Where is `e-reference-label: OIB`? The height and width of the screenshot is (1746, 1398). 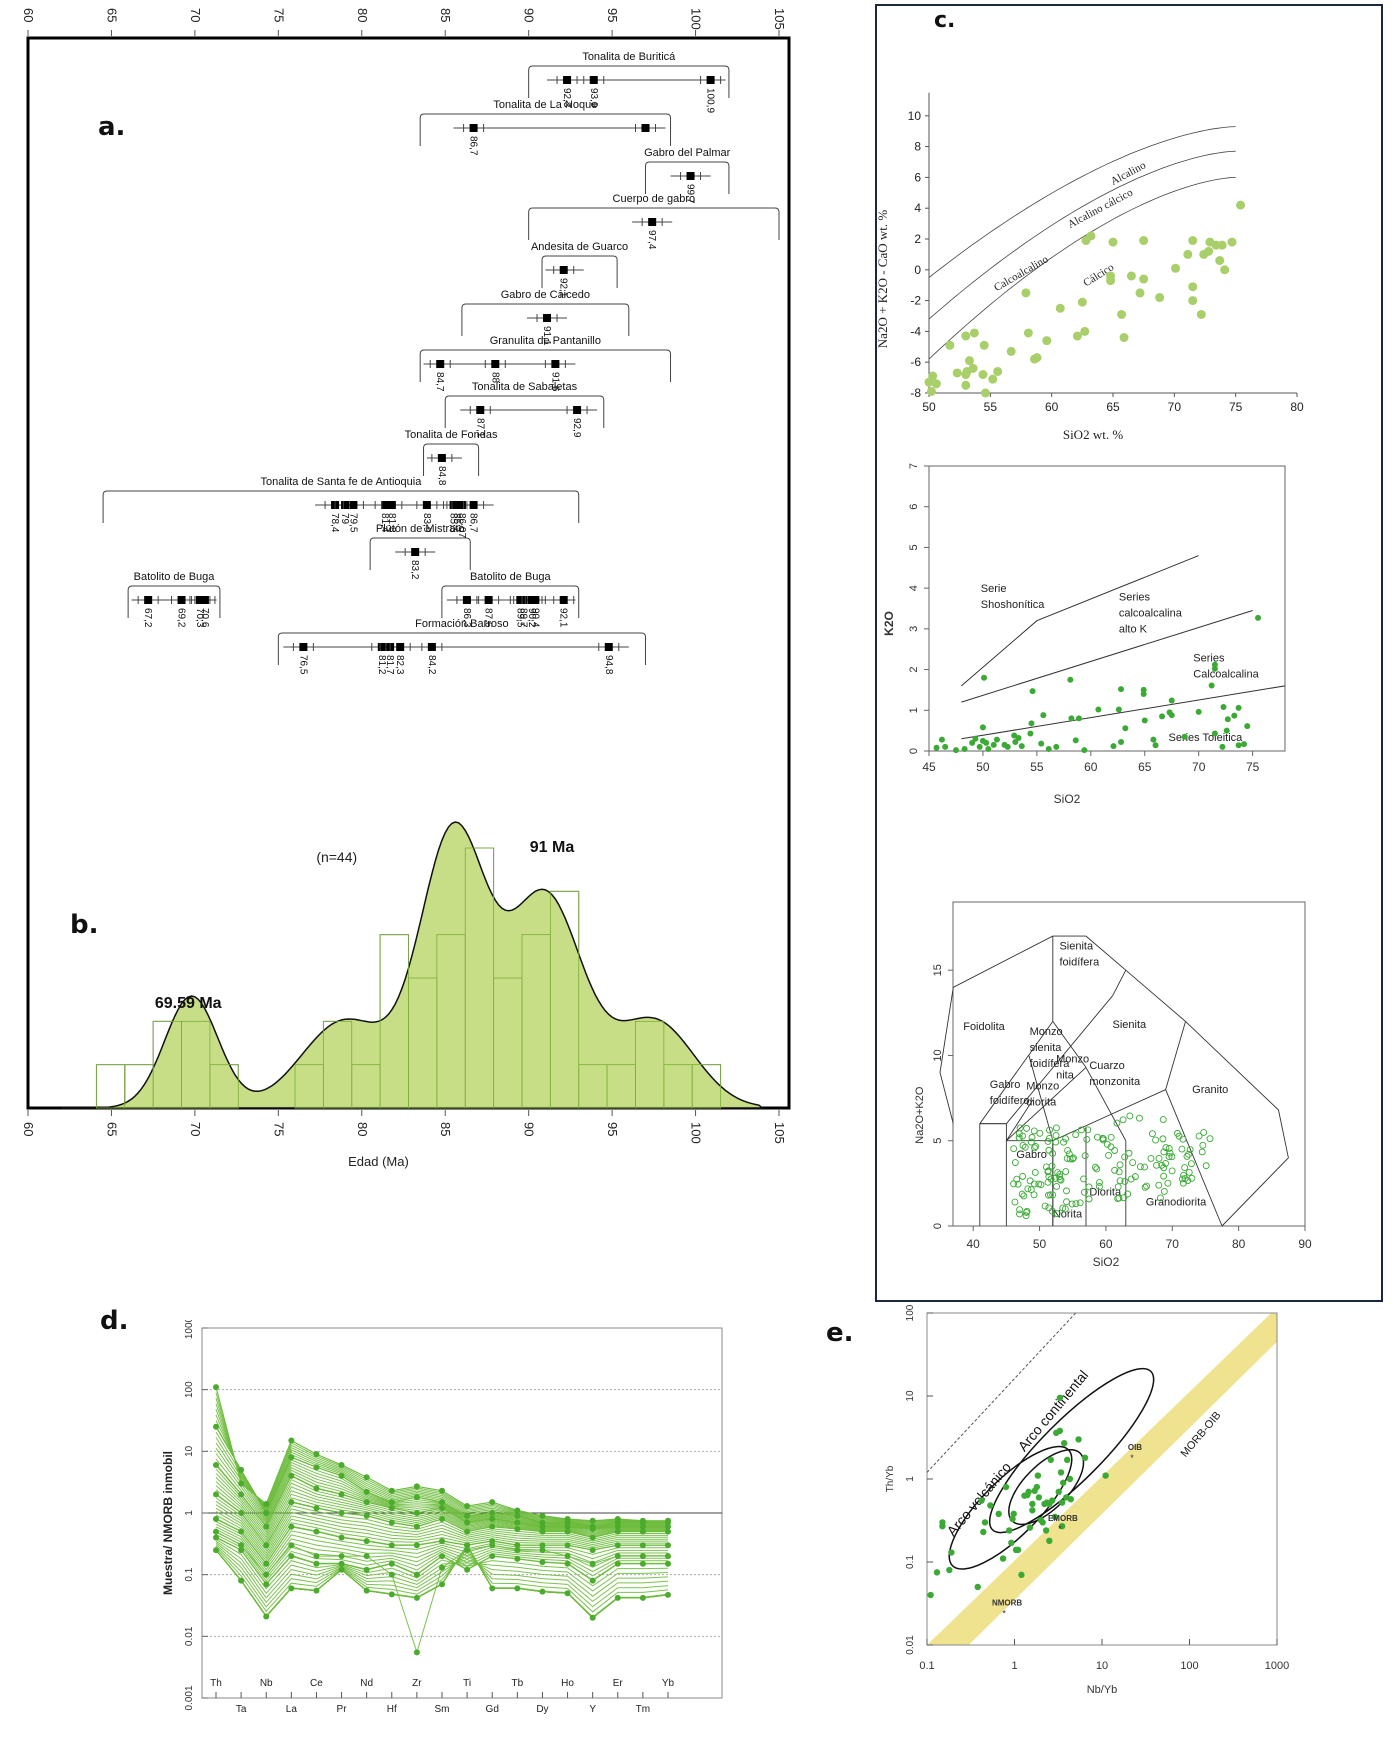 e-reference-label: OIB is located at coordinates (1135, 1447).